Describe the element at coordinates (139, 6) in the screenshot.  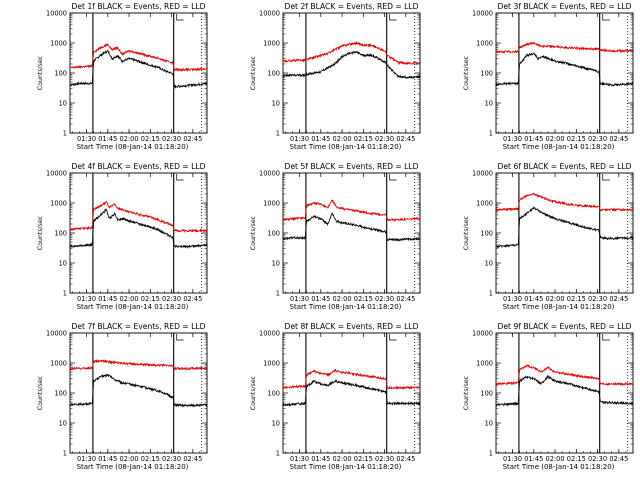
I see `panel-title: Det 1f BLACK = Events, RED = LLD` at that location.